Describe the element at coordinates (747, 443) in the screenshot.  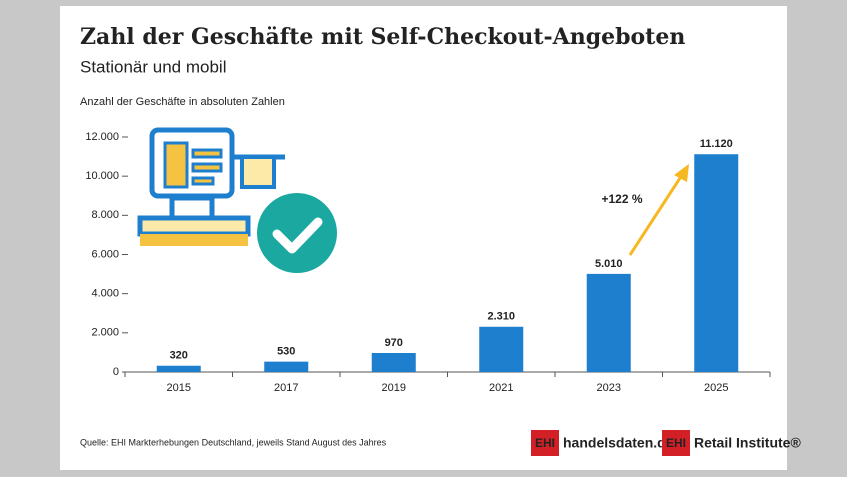
I see `logo: Retail Institute®` at that location.